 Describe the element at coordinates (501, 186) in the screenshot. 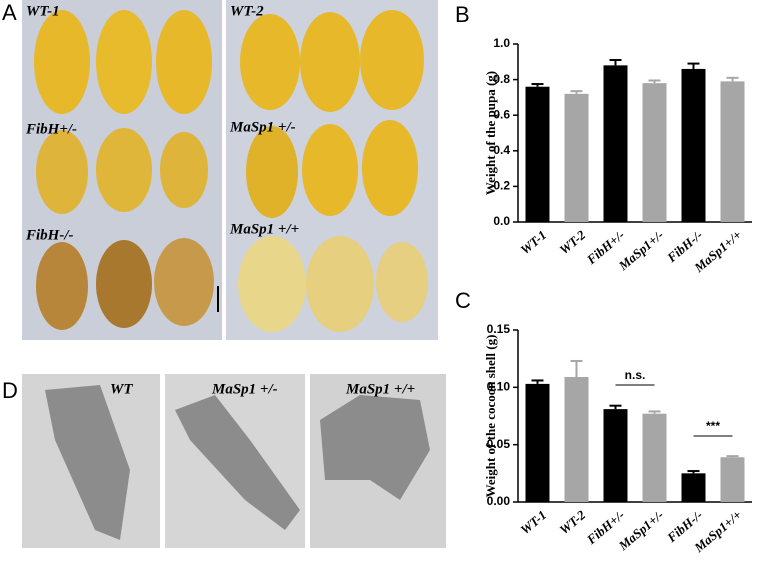

I see `y-tick-label: 0.2` at that location.